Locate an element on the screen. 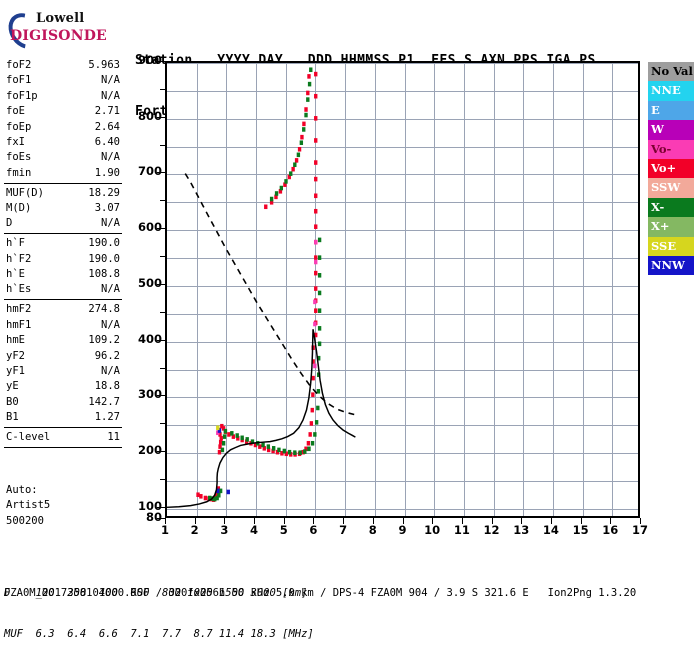 Image resolution: width=700 pixels, height=655 pixels. param-row-fmin: fmin 1.90 is located at coordinates (63, 173).